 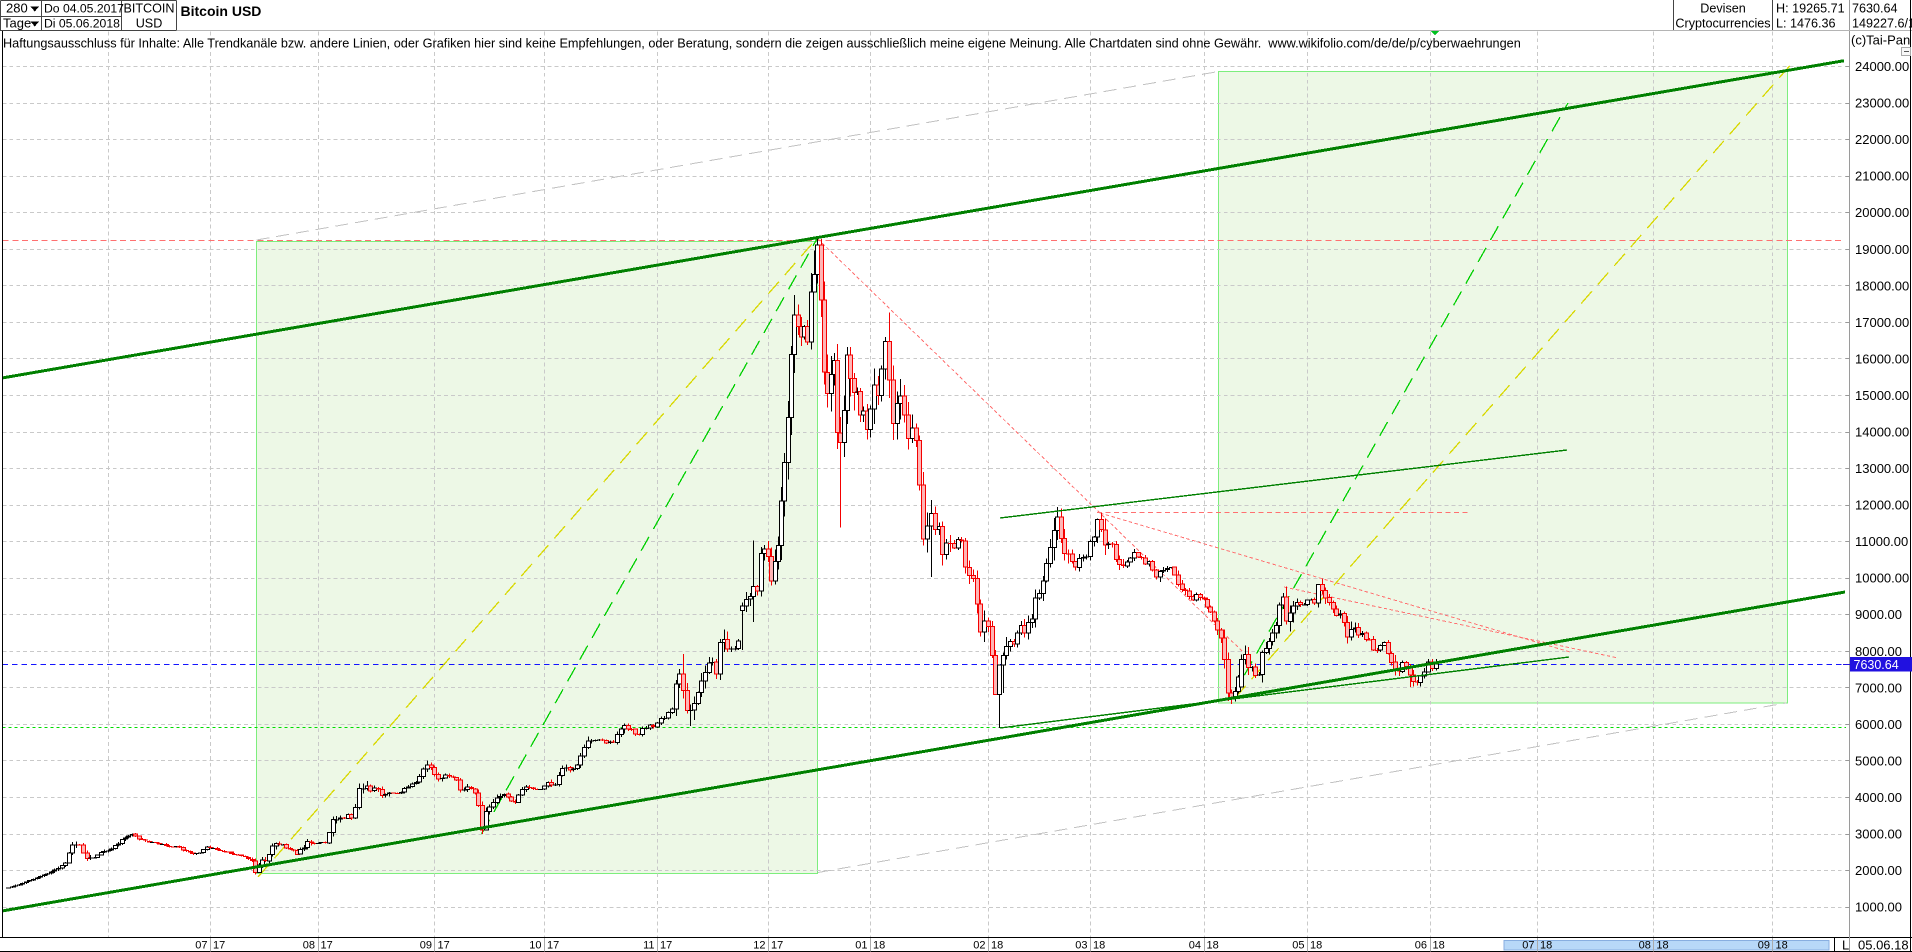 What do you see at coordinates (1878, 907) in the screenshot?
I see `svg-text: 1000.00` at bounding box center [1878, 907].